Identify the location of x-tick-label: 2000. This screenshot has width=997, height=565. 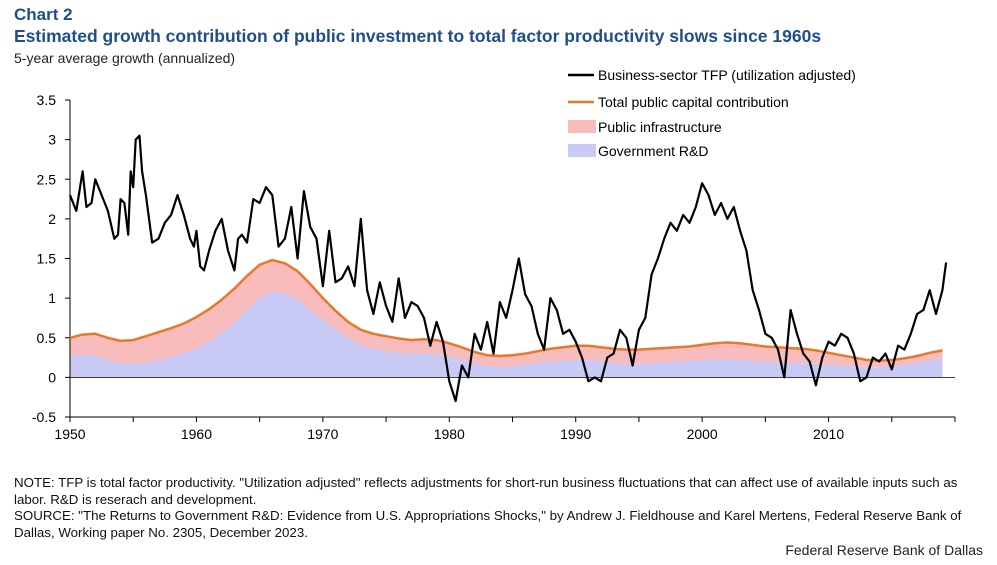
(702, 434).